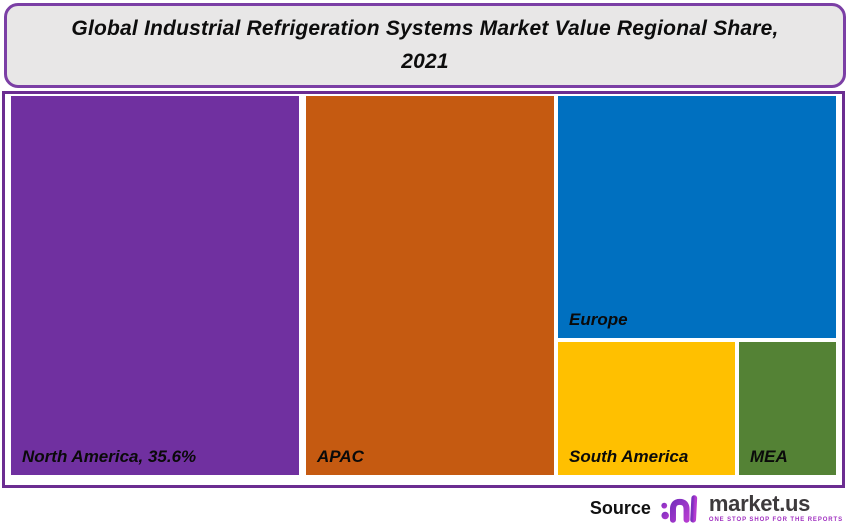 Image resolution: width=849 pixels, height=525 pixels. Describe the element at coordinates (109, 456) in the screenshot. I see `tile-label-north-america: North America, 35.6%` at that location.